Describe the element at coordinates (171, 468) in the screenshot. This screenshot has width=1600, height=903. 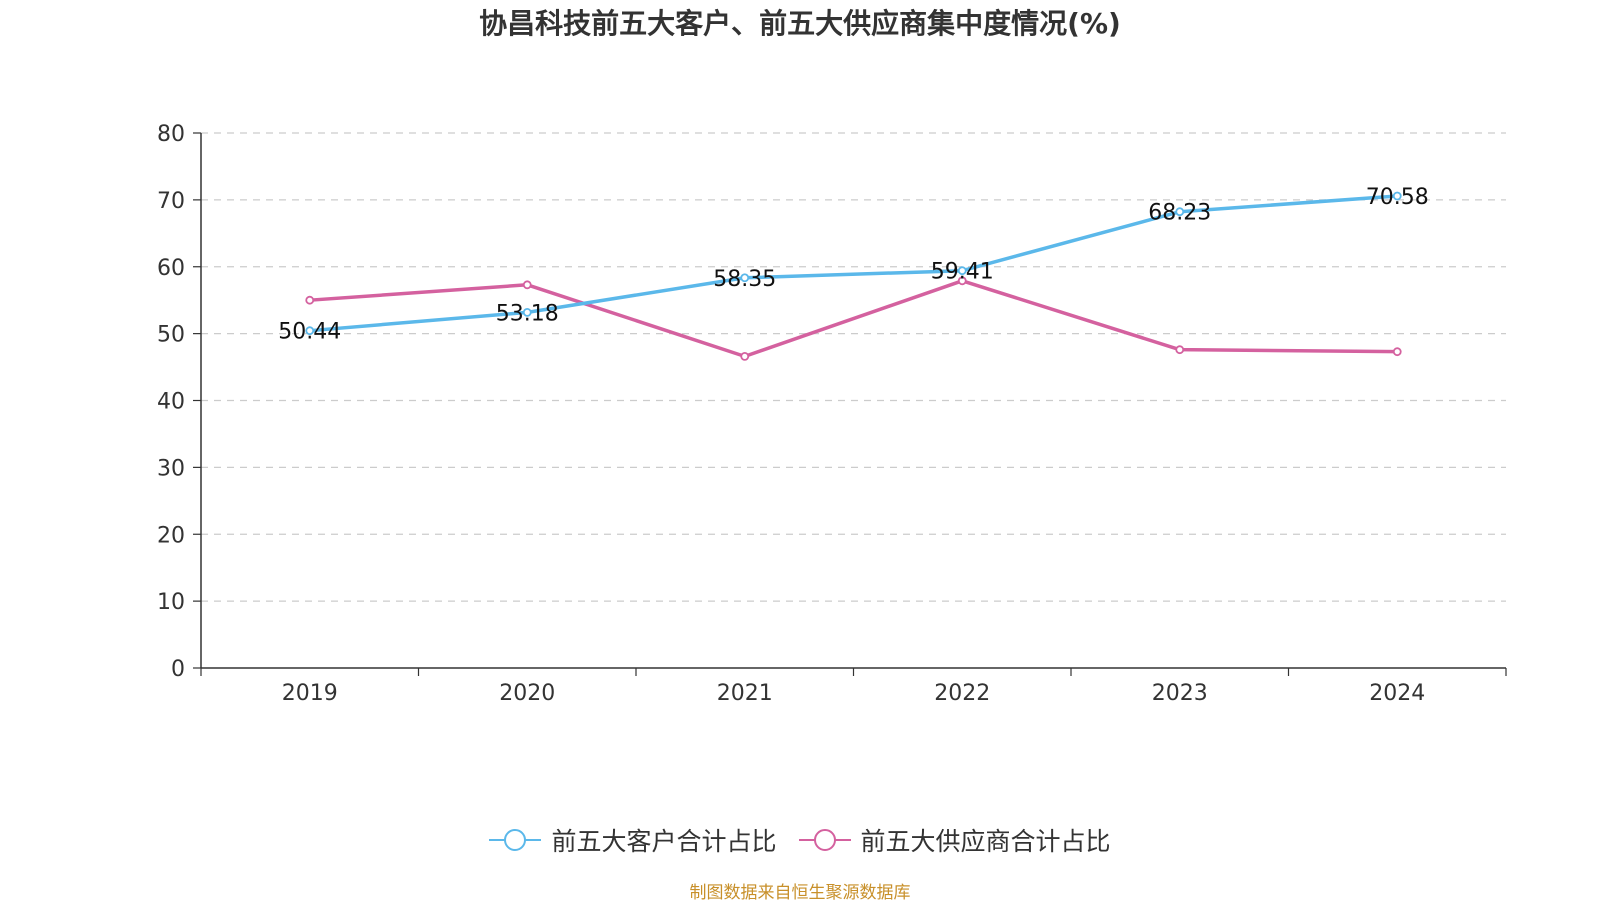
I see `y-tick-label: 30` at that location.